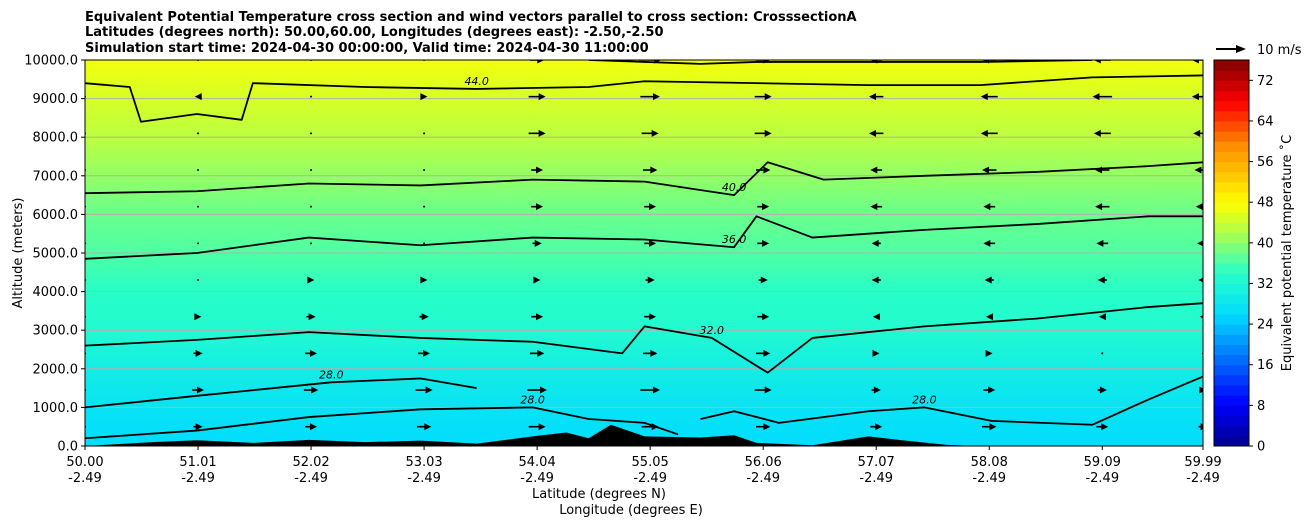 The height and width of the screenshot is (526, 1308). What do you see at coordinates (734, 239) in the screenshot?
I see `contour-label: 36.0` at bounding box center [734, 239].